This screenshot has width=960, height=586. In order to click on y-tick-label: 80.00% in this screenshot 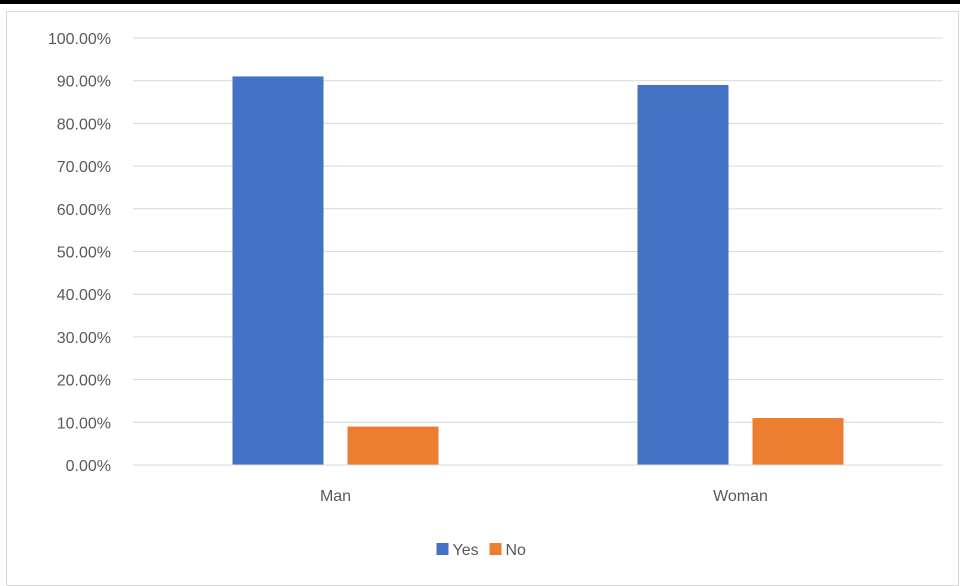, I will do `click(84, 124)`.